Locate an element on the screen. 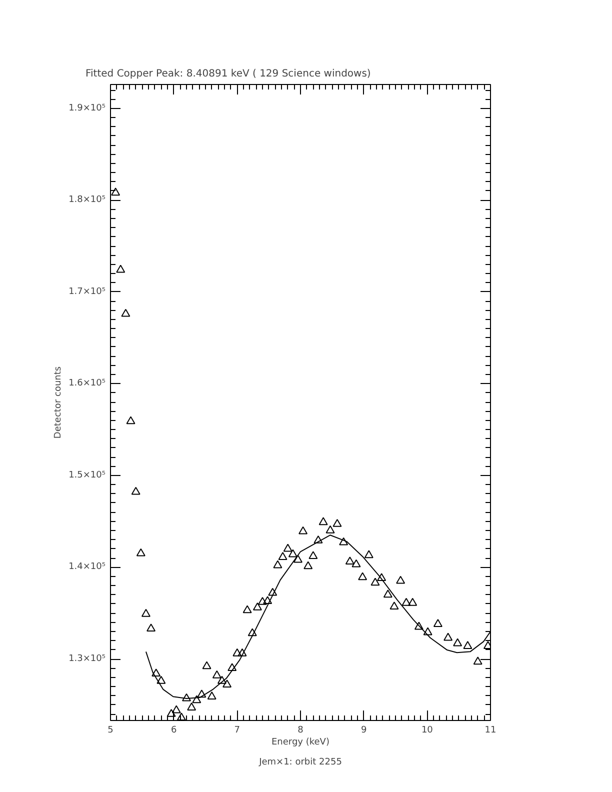 The width and height of the screenshot is (612, 792). y-tick-label: 1.3×10⁵ is located at coordinates (87, 659).